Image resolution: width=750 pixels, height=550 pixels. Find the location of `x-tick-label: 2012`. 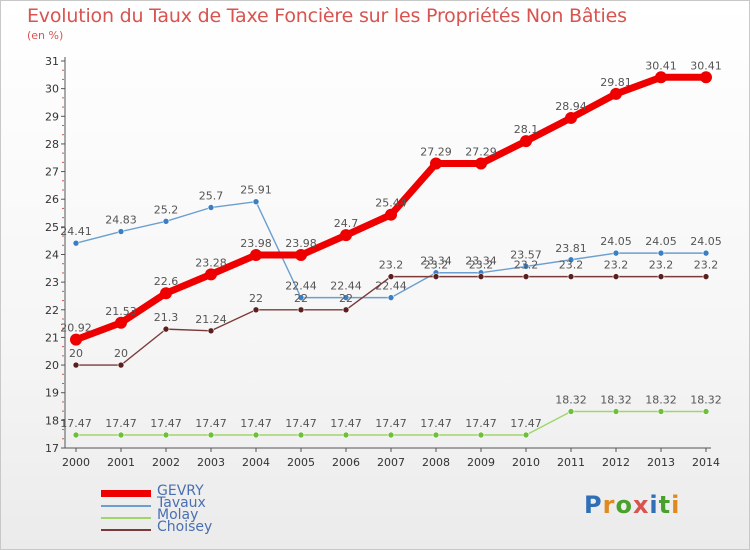

x-tick-label: 2012 is located at coordinates (616, 462).